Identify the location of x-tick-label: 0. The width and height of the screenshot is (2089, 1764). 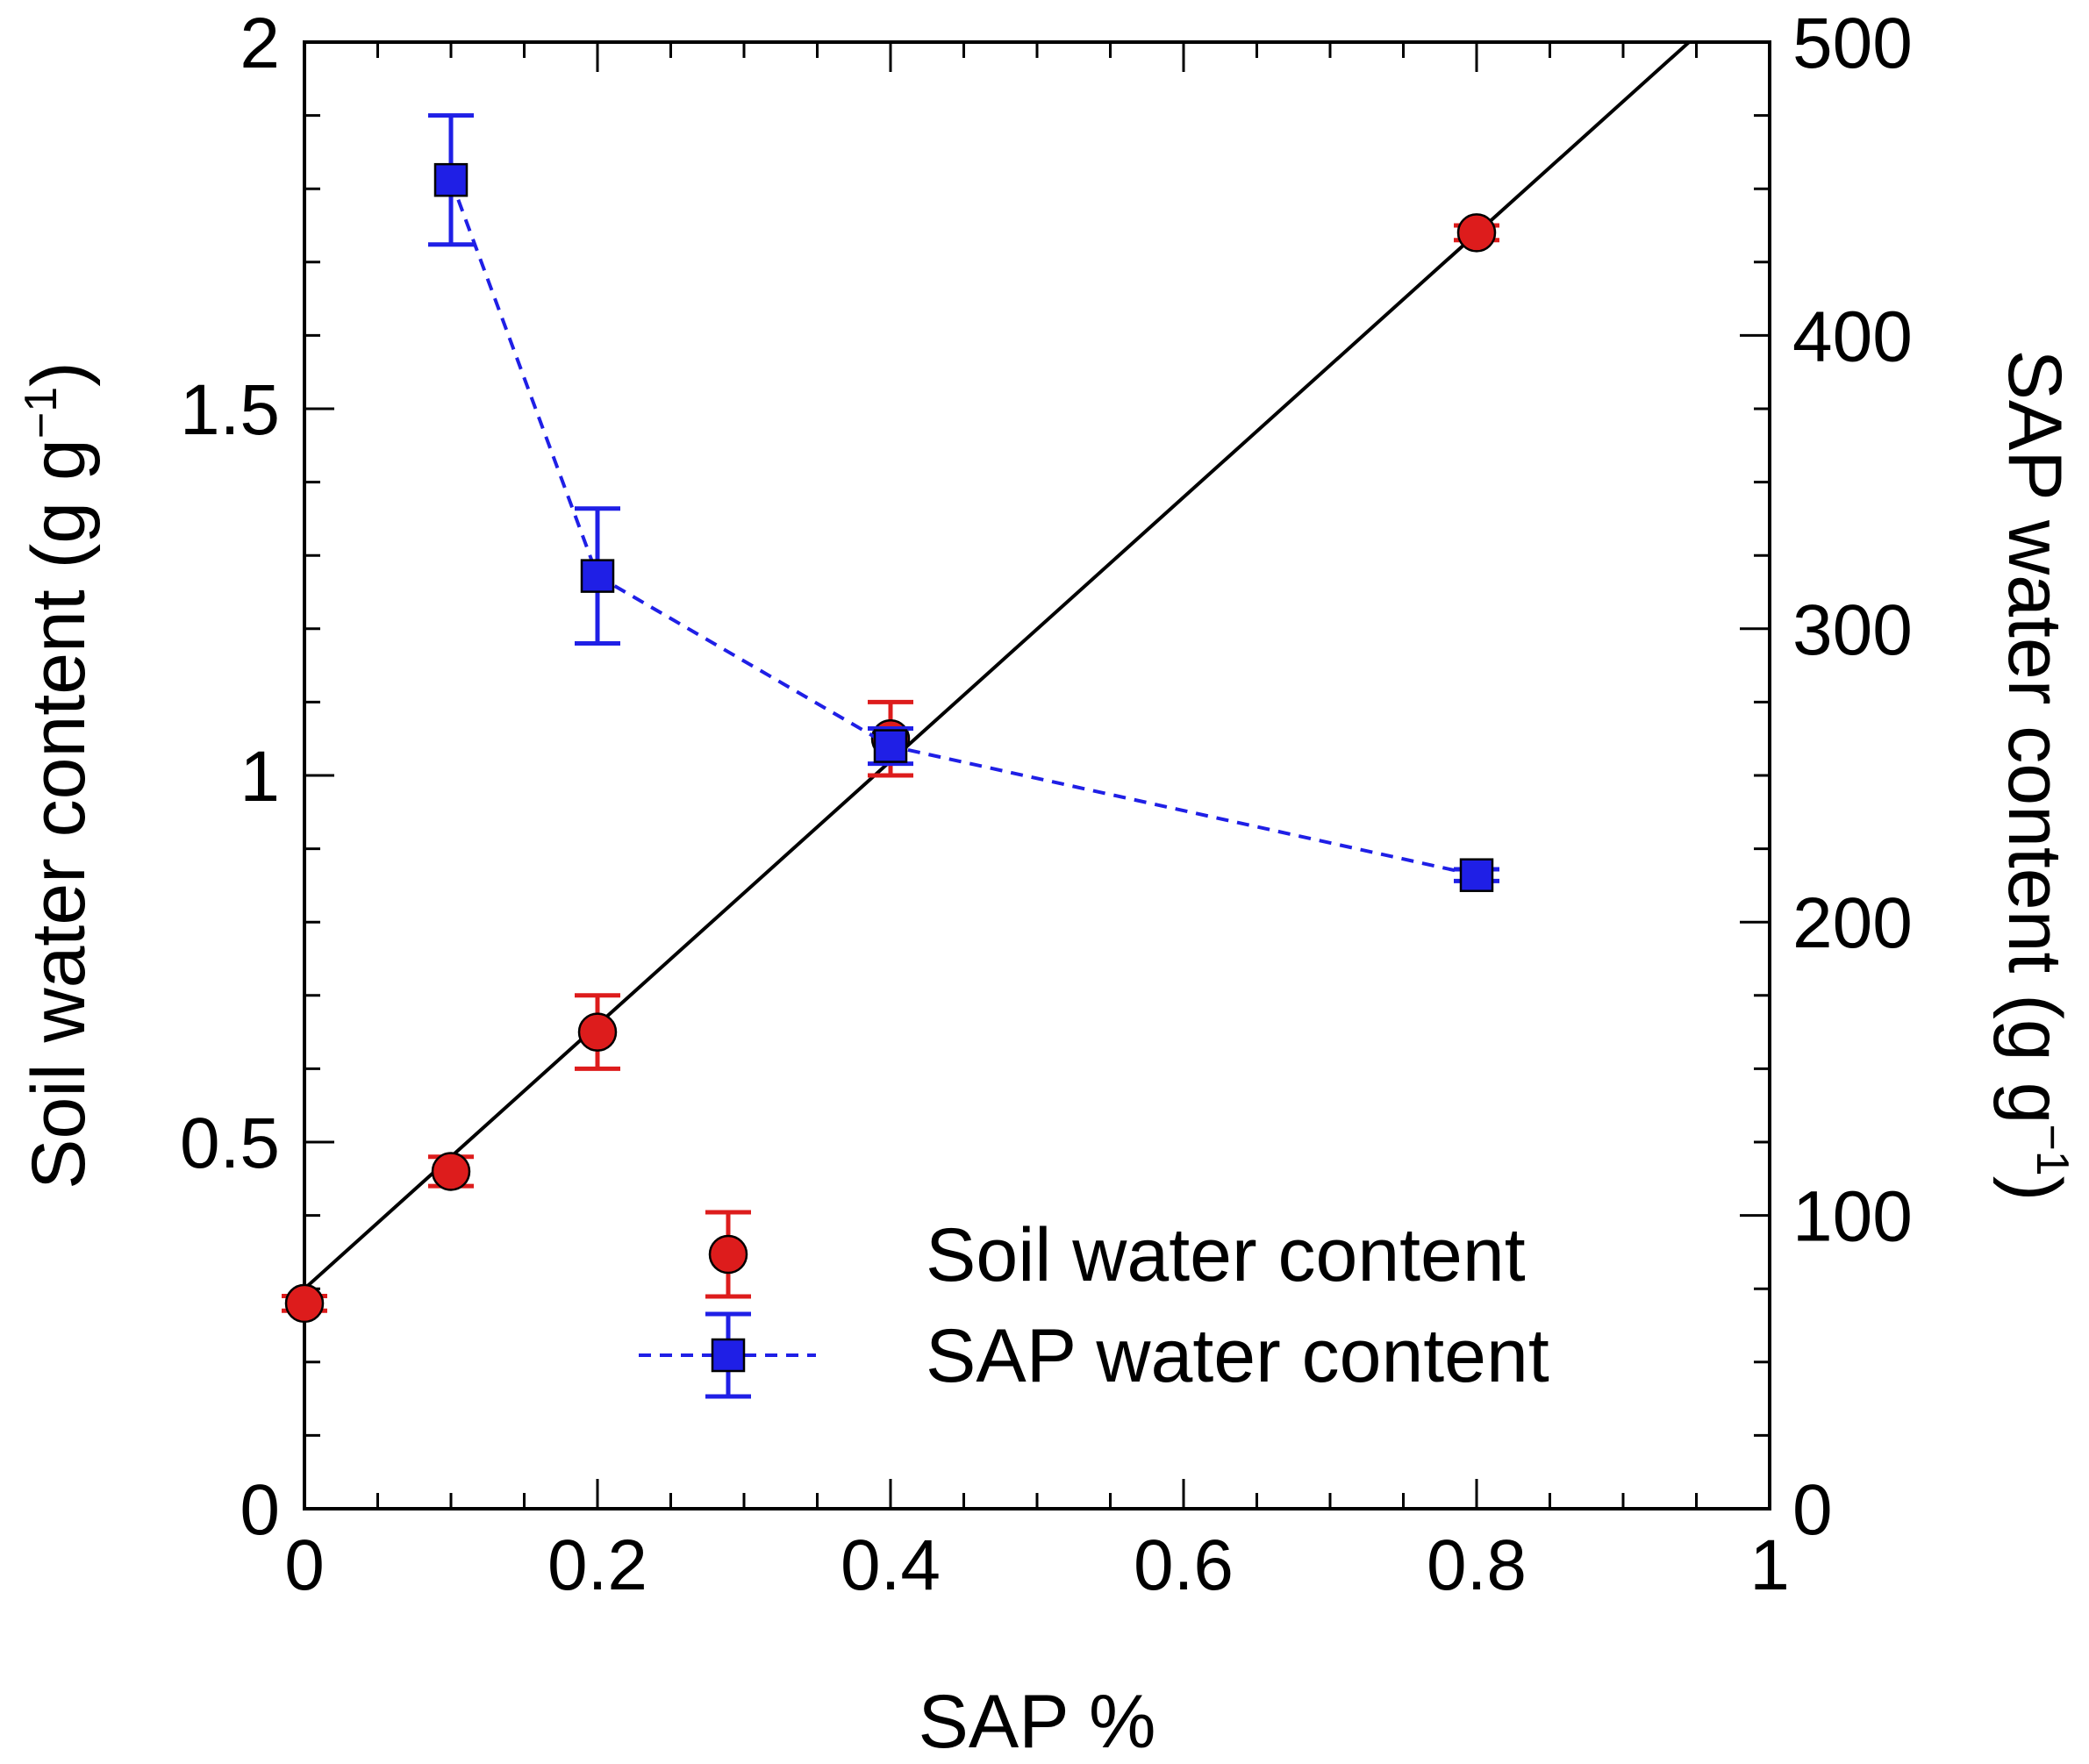
(304, 1565).